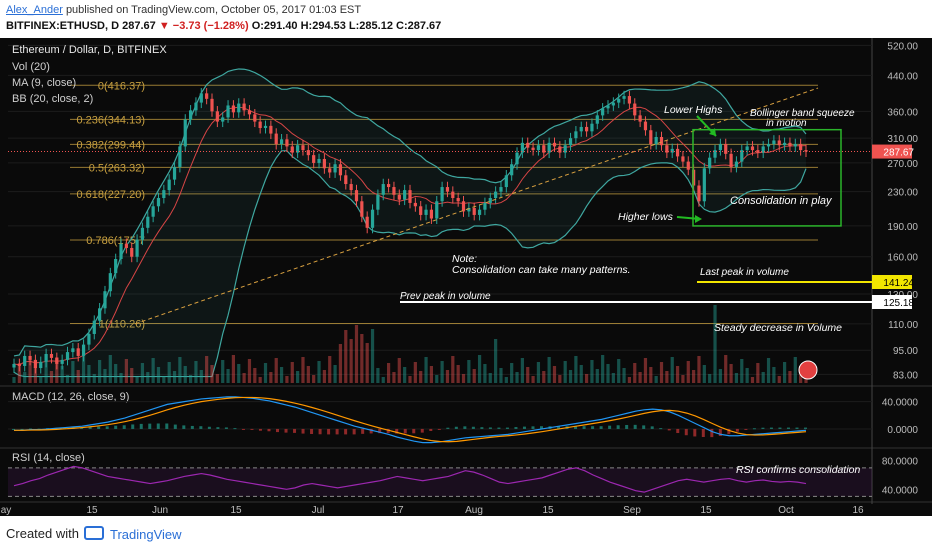 The height and width of the screenshot is (550, 932). What do you see at coordinates (778, 328) in the screenshot?
I see `annotation-volume-decrease: Steady decrease in Volume` at bounding box center [778, 328].